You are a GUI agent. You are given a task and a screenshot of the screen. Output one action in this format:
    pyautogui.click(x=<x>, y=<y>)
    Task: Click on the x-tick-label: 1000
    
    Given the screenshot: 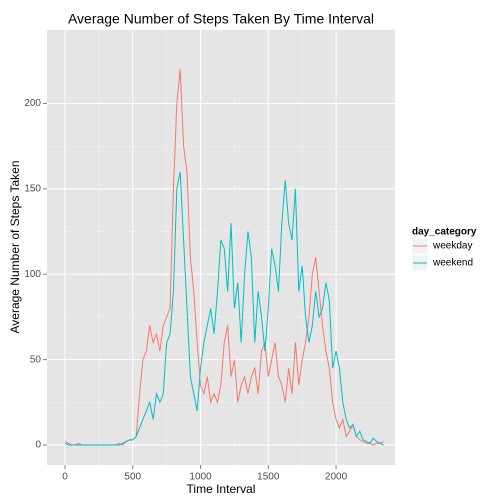 What is the action you would take?
    pyautogui.click(x=200, y=477)
    